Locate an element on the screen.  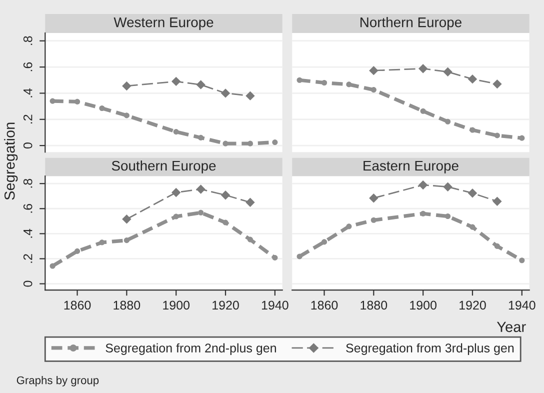
text: Graphs by group is located at coordinates (57, 381).